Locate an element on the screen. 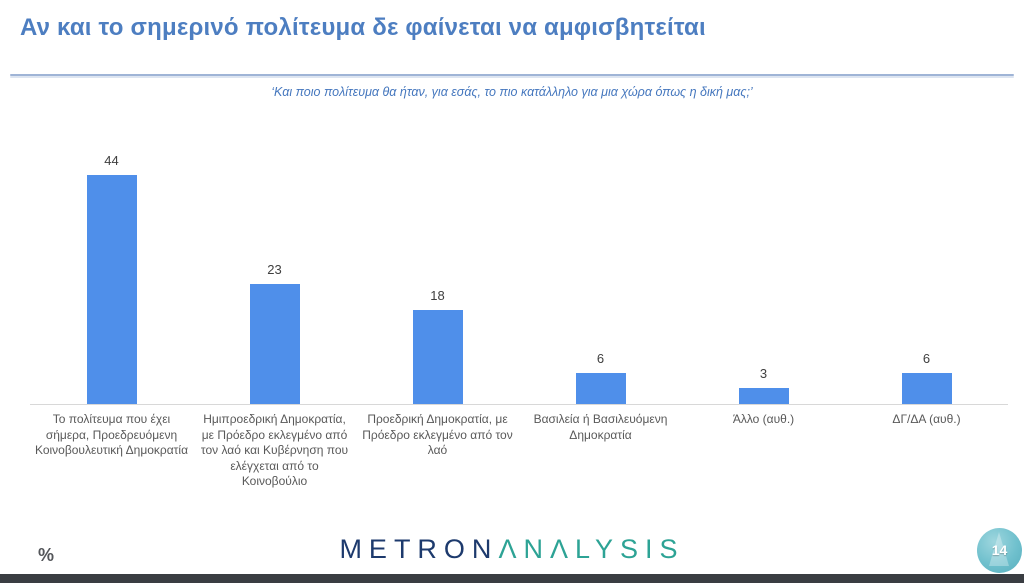 This screenshot has height=583, width=1024. bar-column: 44 is located at coordinates (111, 268).